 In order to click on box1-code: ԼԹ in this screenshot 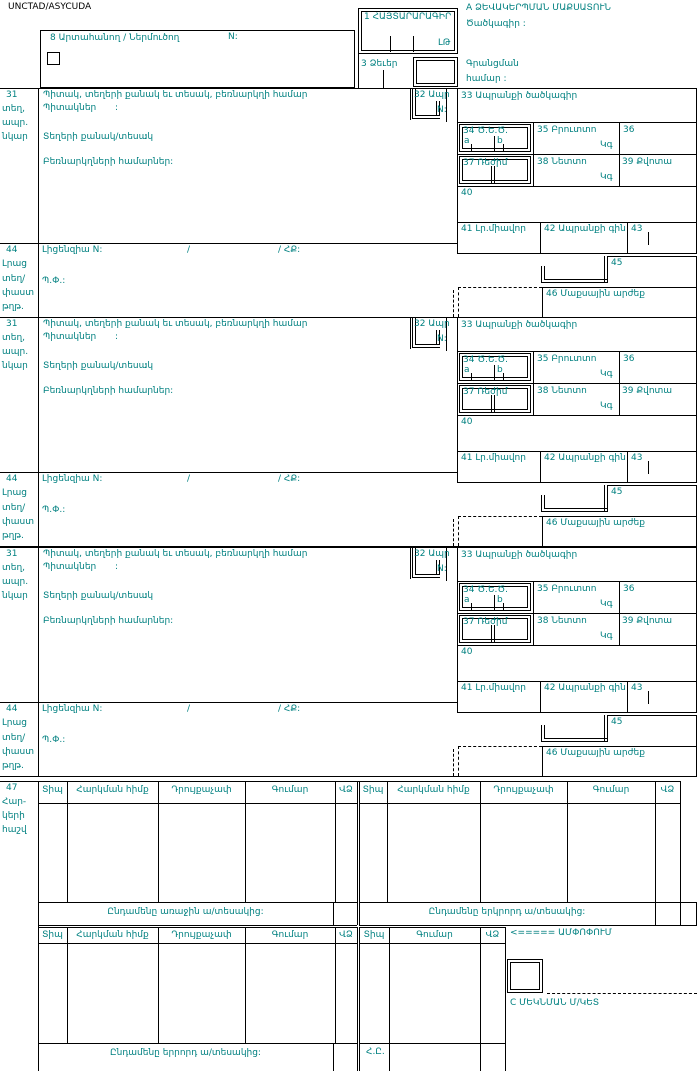, I will do `click(444, 43)`.